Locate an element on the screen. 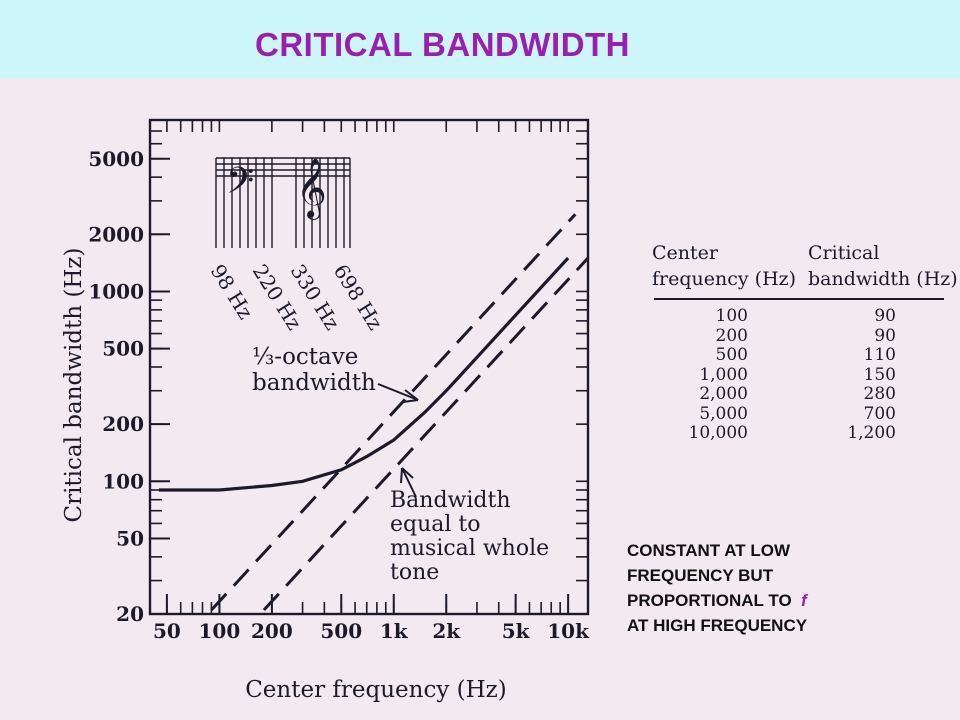 The width and height of the screenshot is (960, 720). note-line-3: PROPORTIONAL TO f is located at coordinates (787, 600).